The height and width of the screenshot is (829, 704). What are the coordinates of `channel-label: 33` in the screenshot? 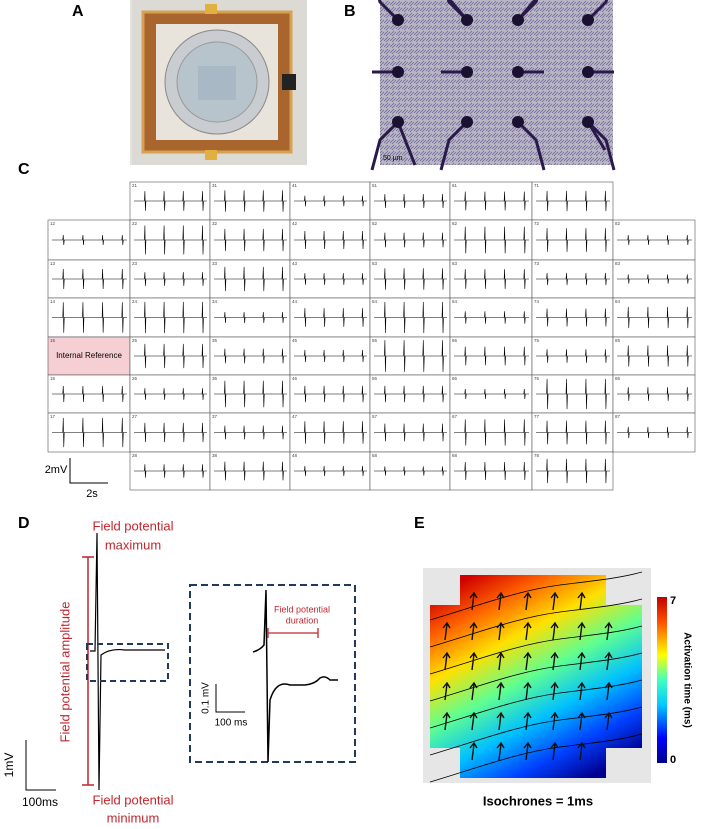 It's located at (215, 263).